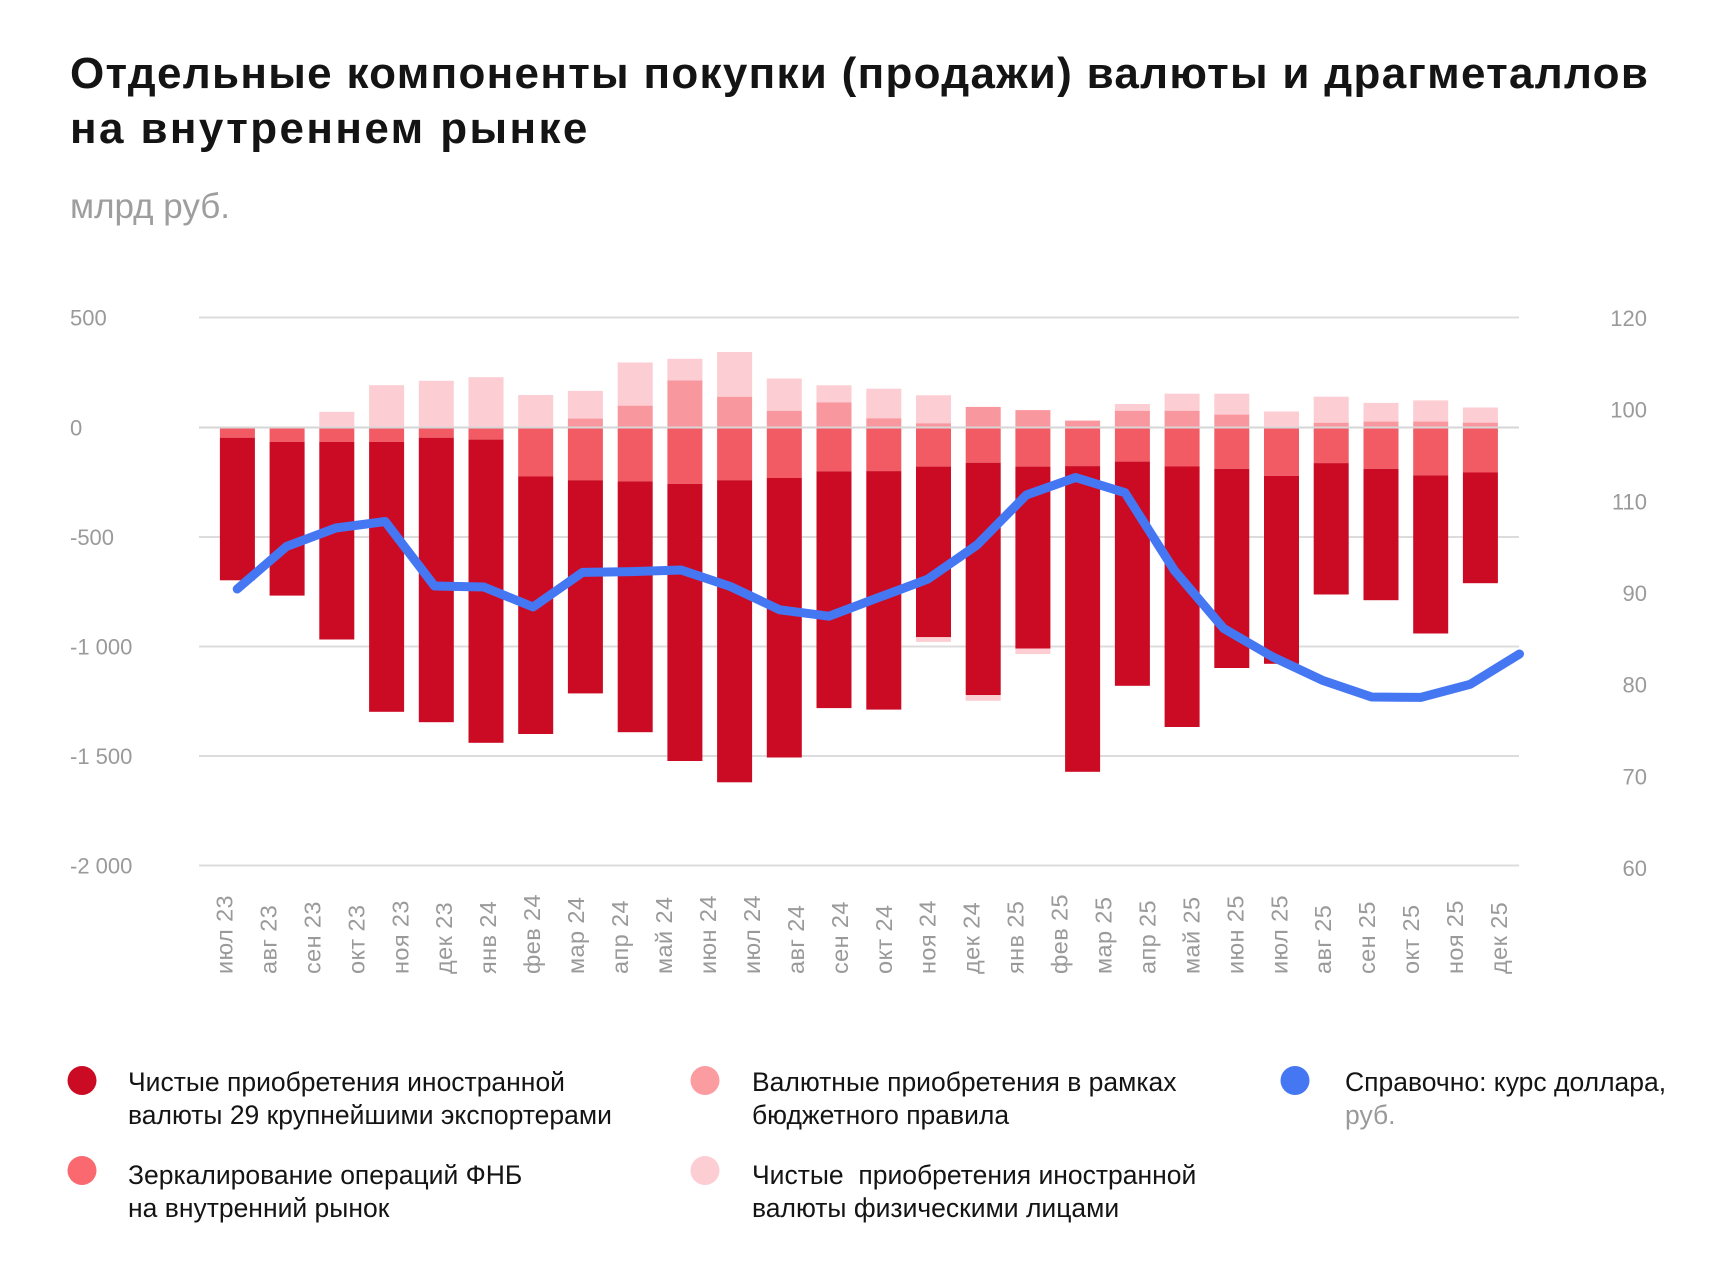 The height and width of the screenshot is (1274, 1720). I want to click on svg-text:валюты 29 крупнейшими экспорте: валюты 29 крупнейшими экспортерами, so click(370, 1115).